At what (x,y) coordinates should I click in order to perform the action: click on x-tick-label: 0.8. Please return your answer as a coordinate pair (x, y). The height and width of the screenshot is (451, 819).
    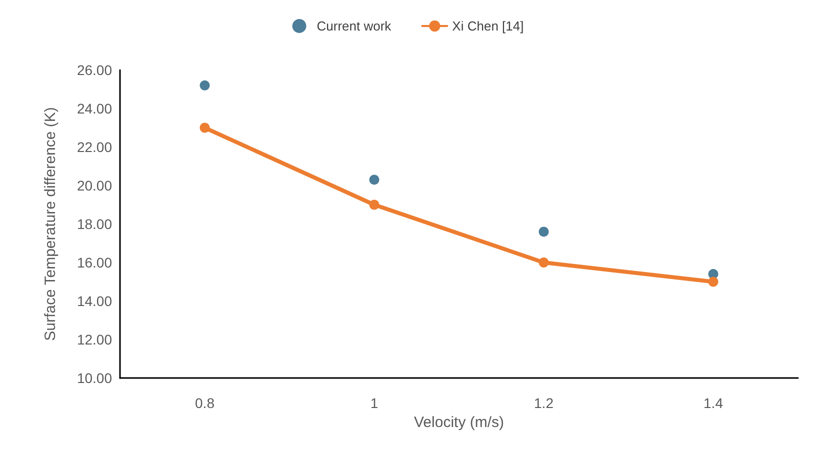
    Looking at the image, I should click on (205, 403).